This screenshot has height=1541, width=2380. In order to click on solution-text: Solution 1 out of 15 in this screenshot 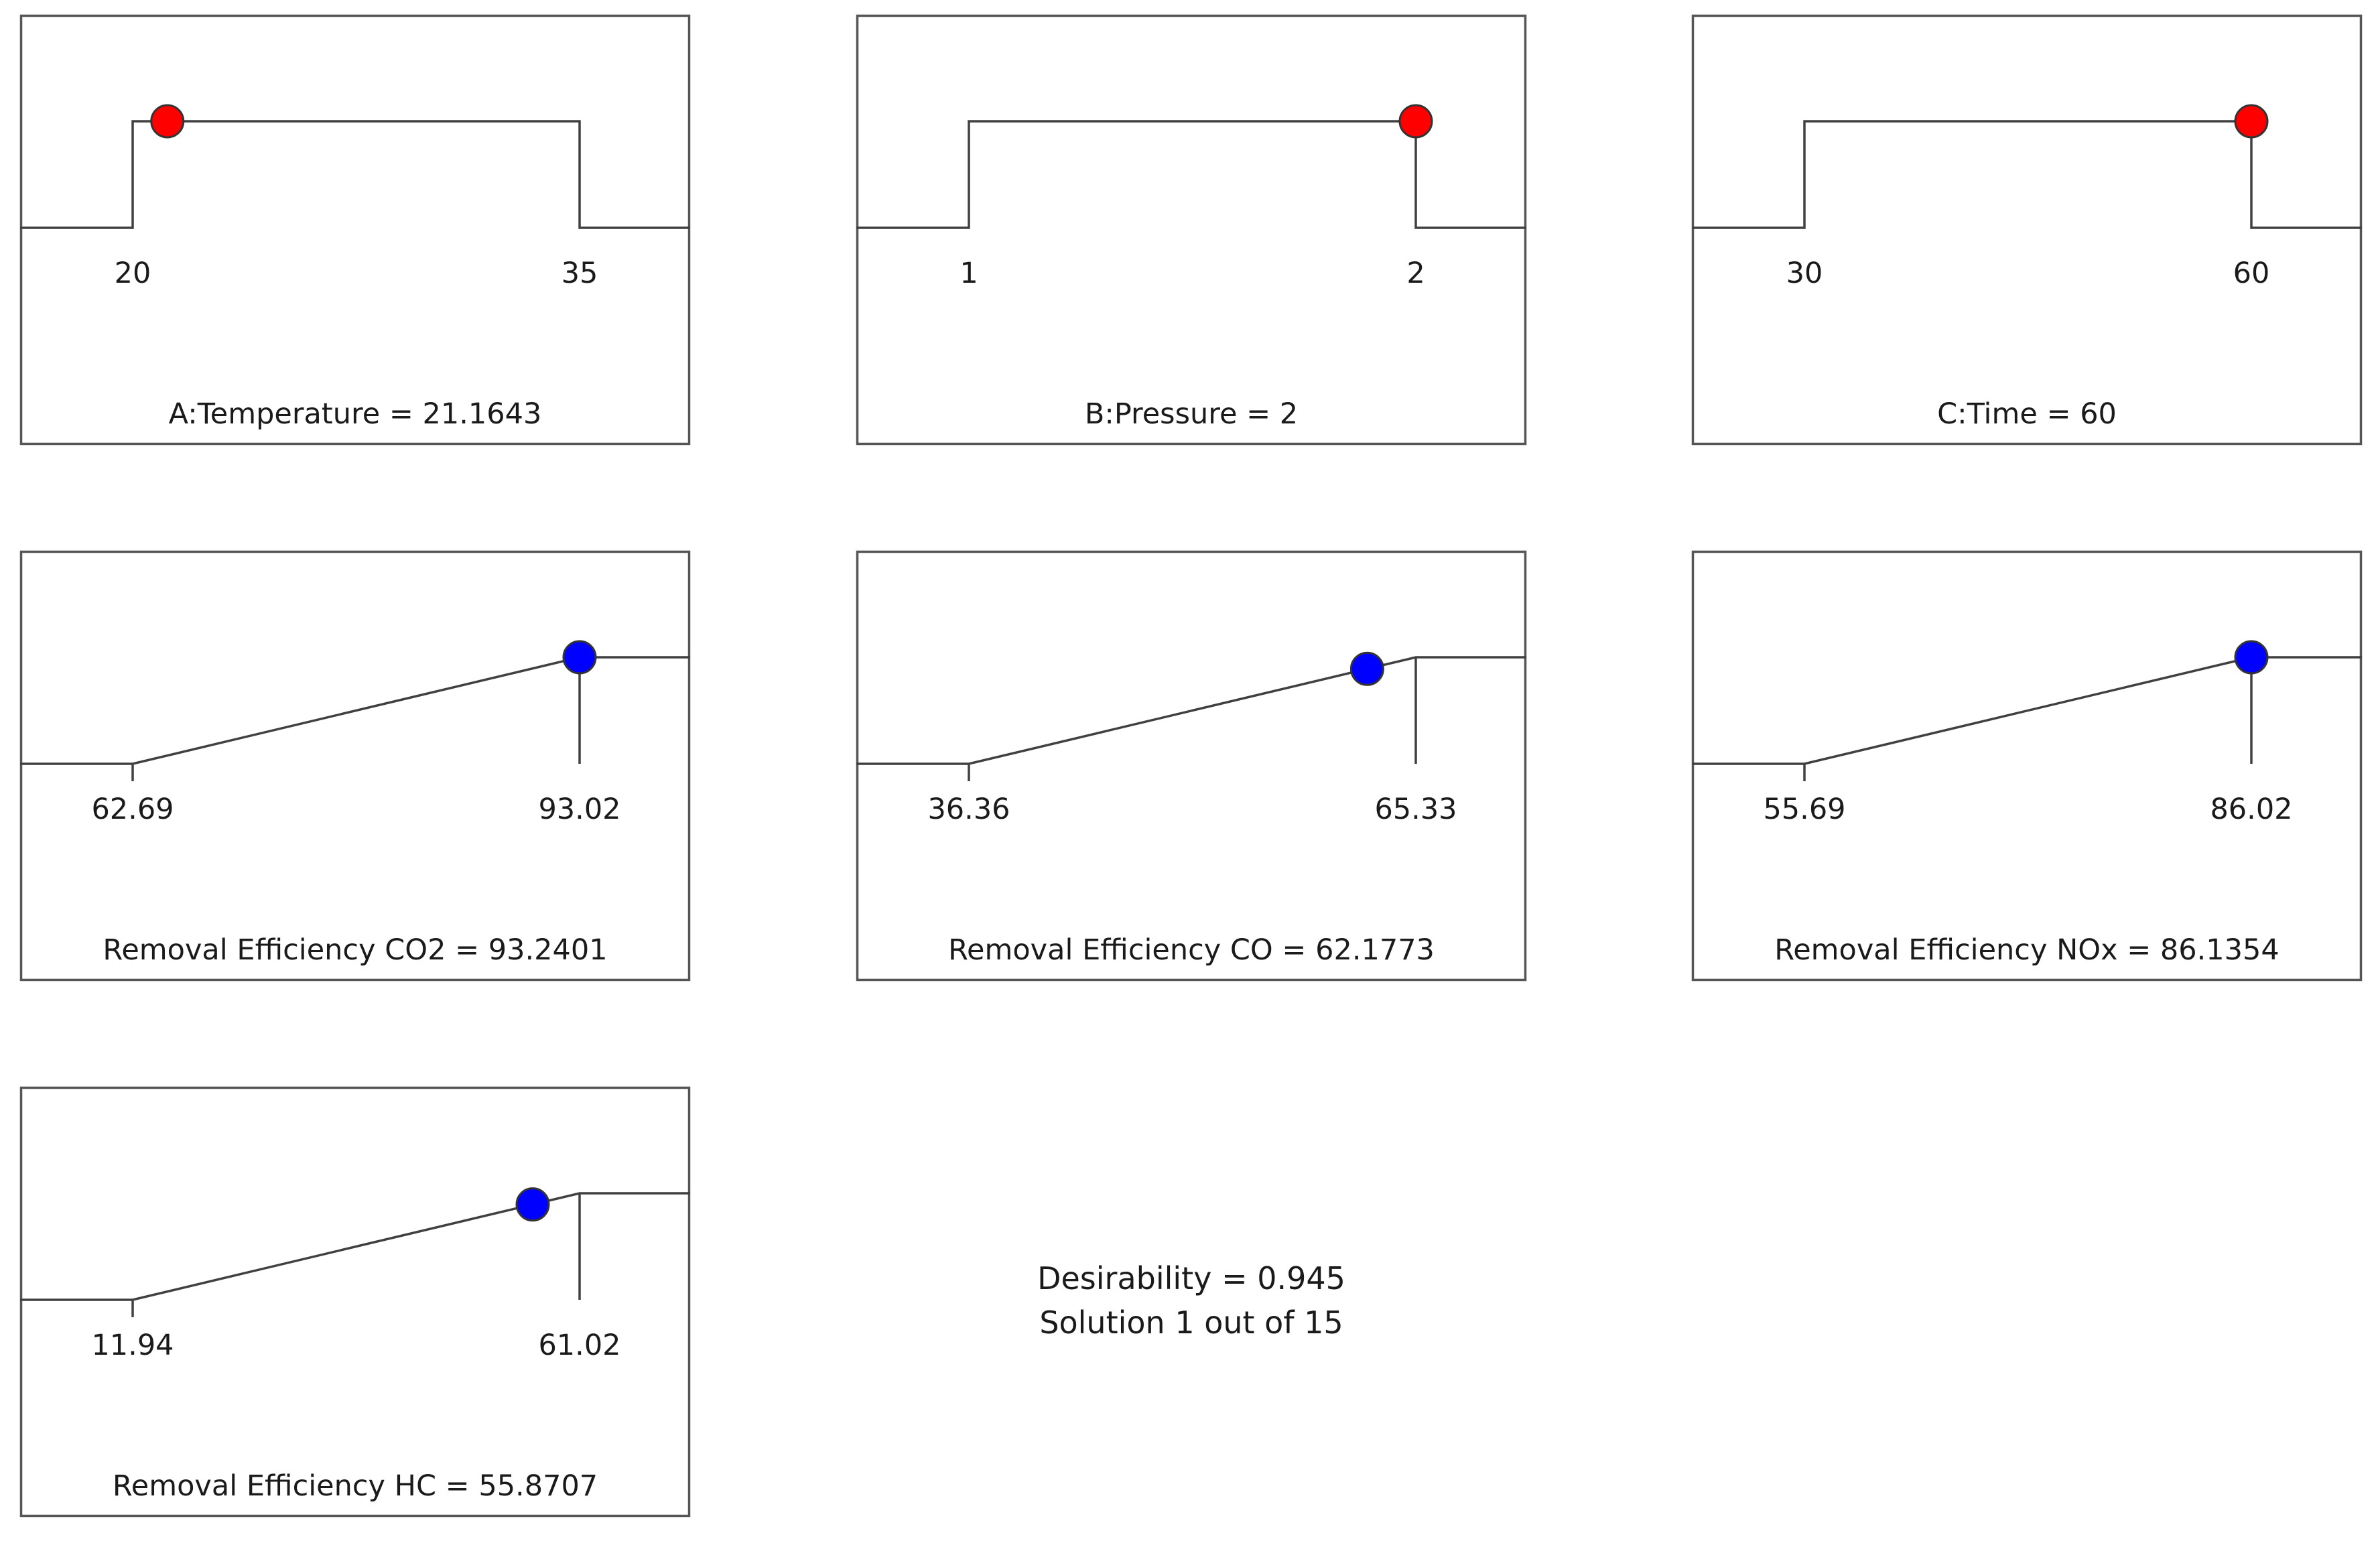, I will do `click(1191, 1323)`.